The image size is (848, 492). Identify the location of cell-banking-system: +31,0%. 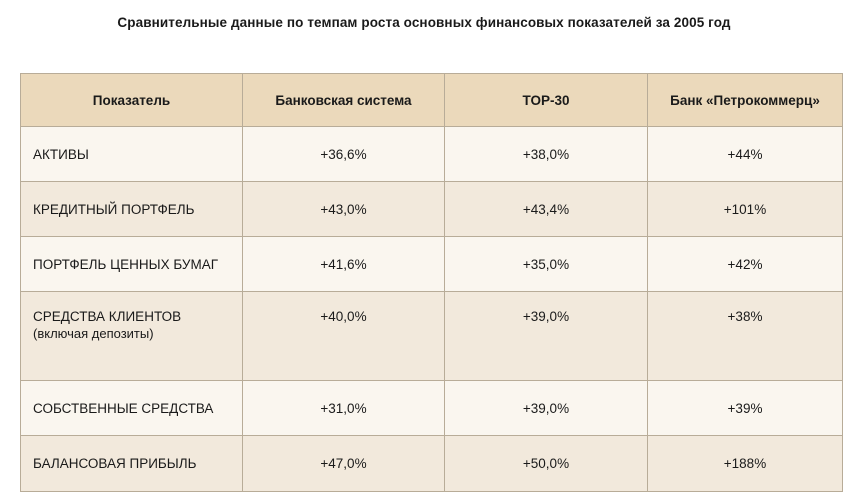
(343, 408).